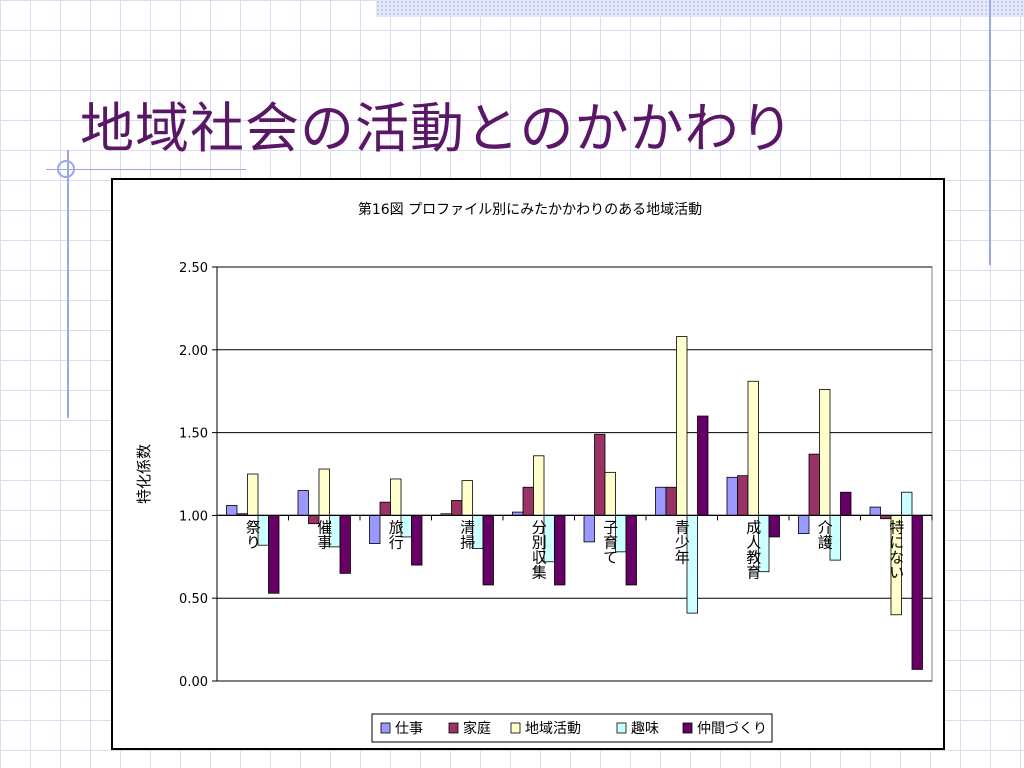 The height and width of the screenshot is (768, 1024). Describe the element at coordinates (253, 534) in the screenshot. I see `category-label: 祭り` at that location.